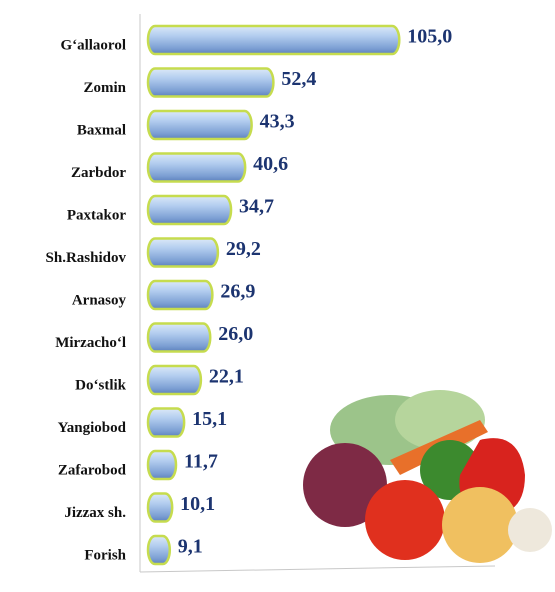  I want to click on data-label: 34,7, so click(256, 207).